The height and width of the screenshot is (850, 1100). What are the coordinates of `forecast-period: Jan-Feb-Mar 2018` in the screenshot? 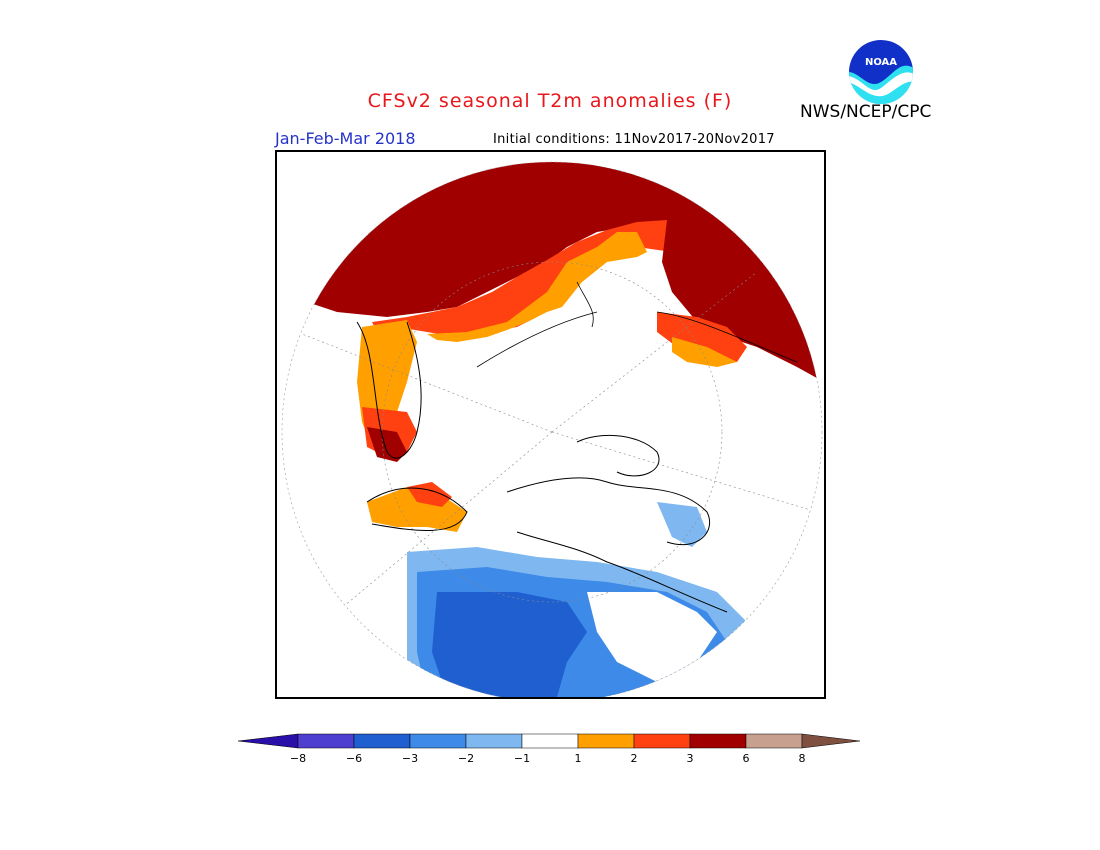 It's located at (345, 138).